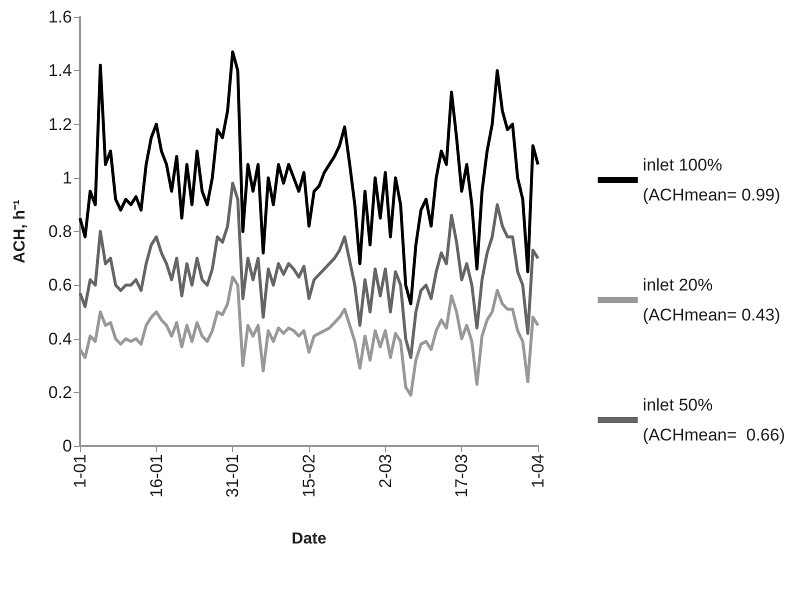 The image size is (800, 600). Describe the element at coordinates (60, 17) in the screenshot. I see `y-tick-label: 1.6` at that location.